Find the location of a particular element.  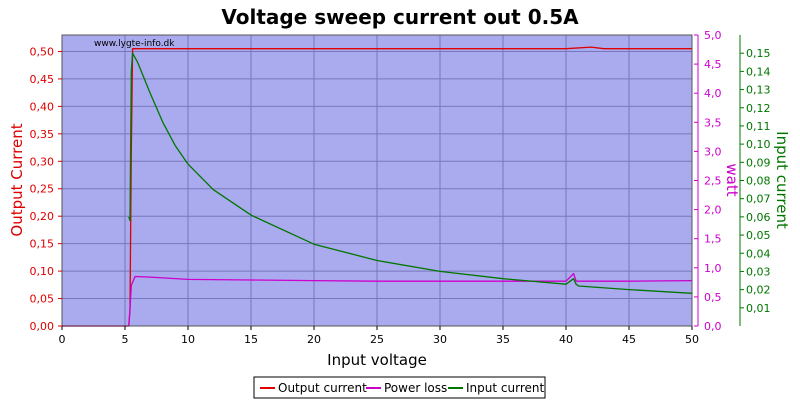

right-watt-tick-label: 4,0 is located at coordinates (713, 93).